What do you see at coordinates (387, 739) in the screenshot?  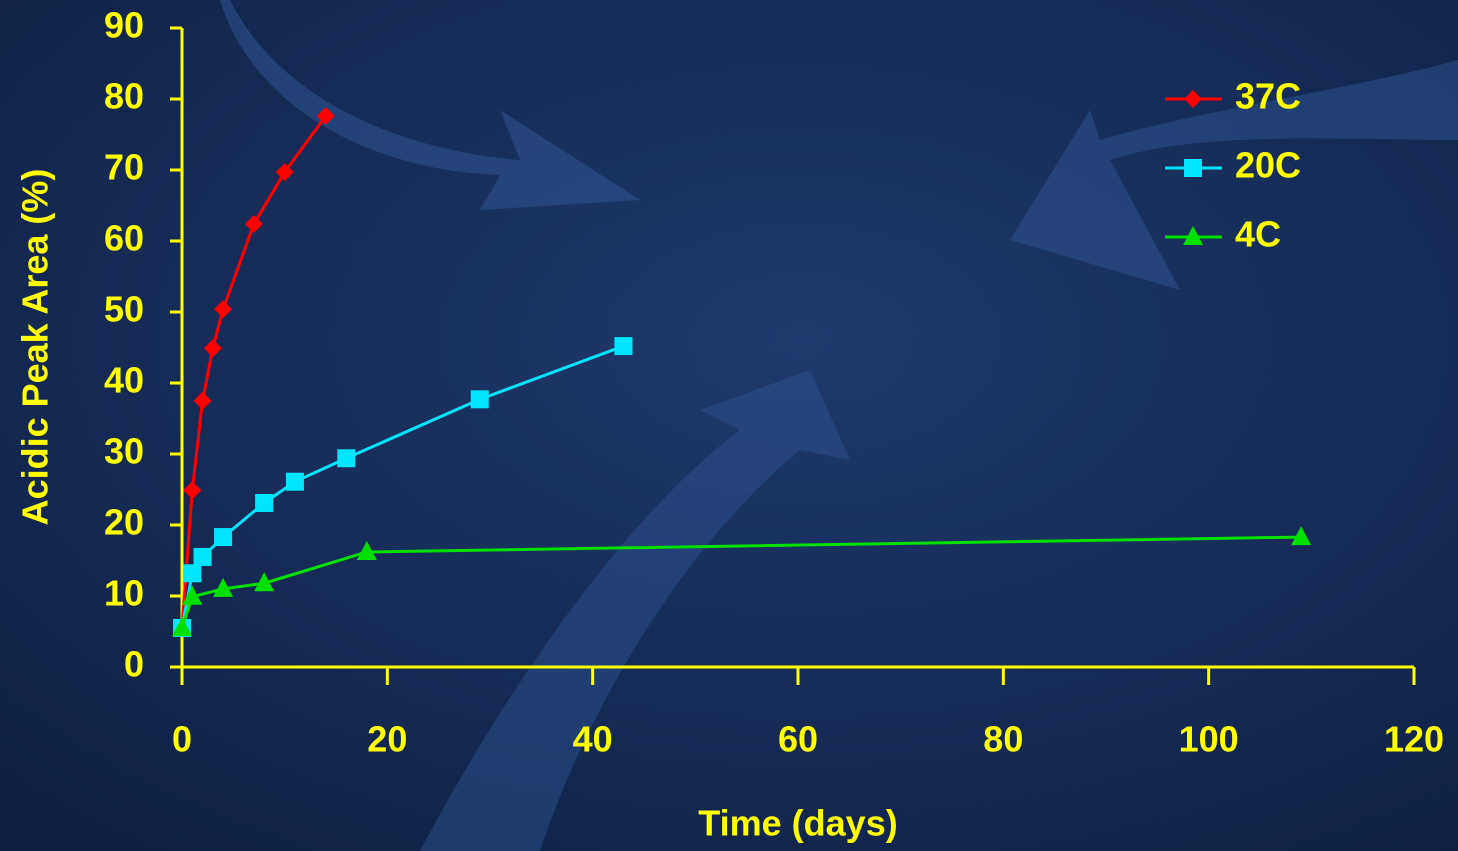 I see `x-tick-label: 20` at bounding box center [387, 739].